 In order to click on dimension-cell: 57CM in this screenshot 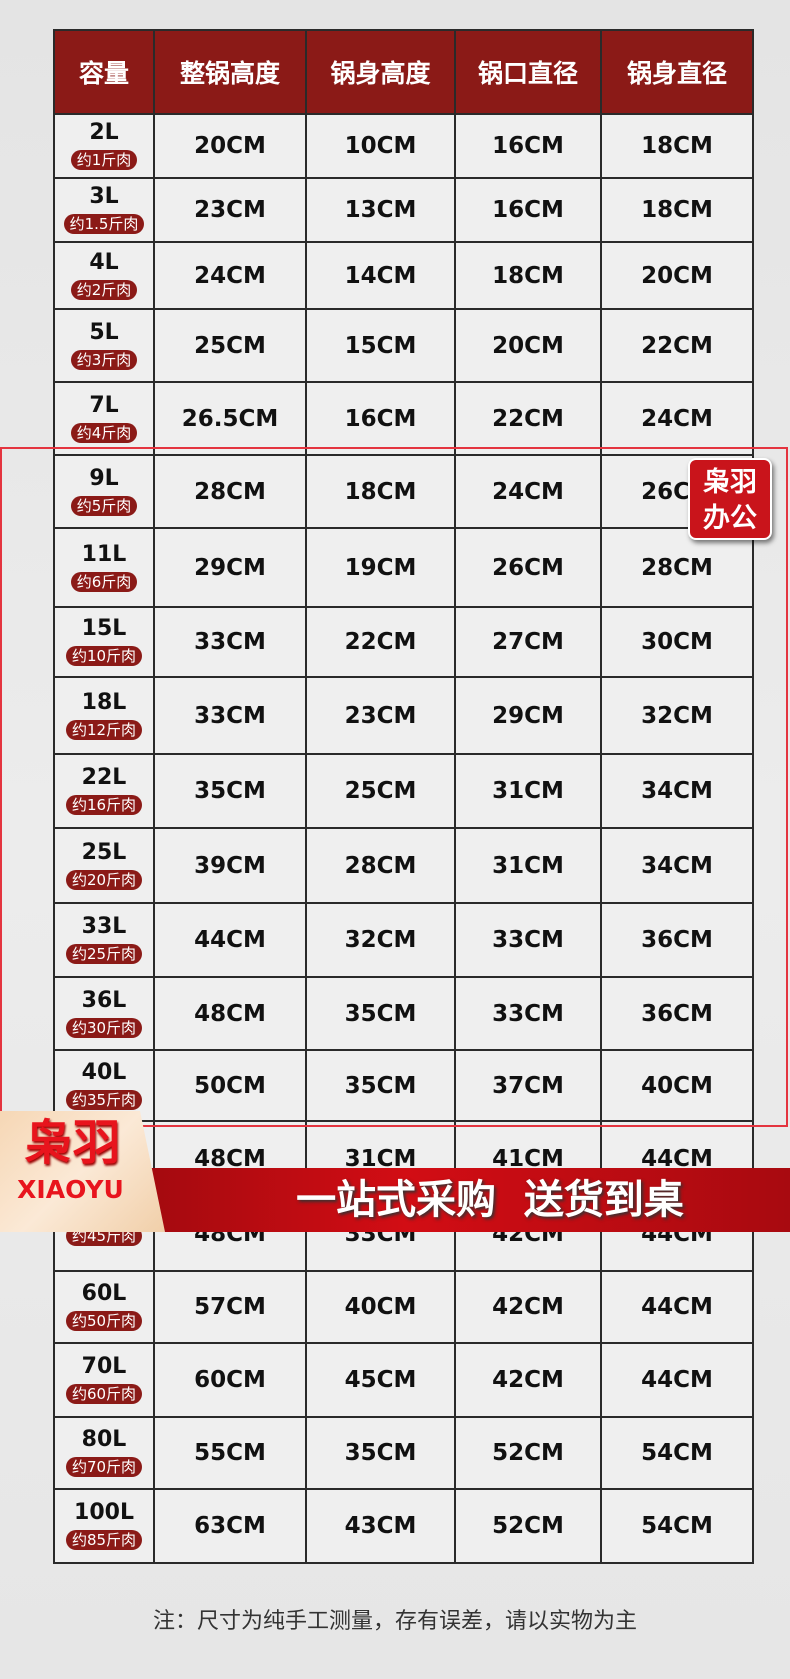, I will do `click(230, 1307)`.